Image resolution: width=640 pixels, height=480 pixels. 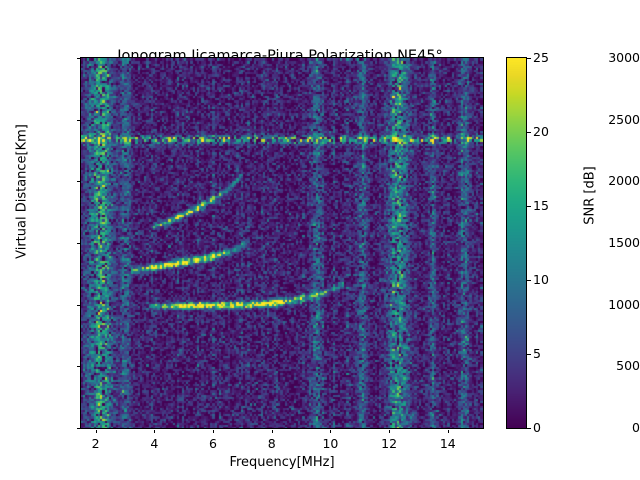 What do you see at coordinates (95, 443) in the screenshot?
I see `x-tick-label: 2` at bounding box center [95, 443].